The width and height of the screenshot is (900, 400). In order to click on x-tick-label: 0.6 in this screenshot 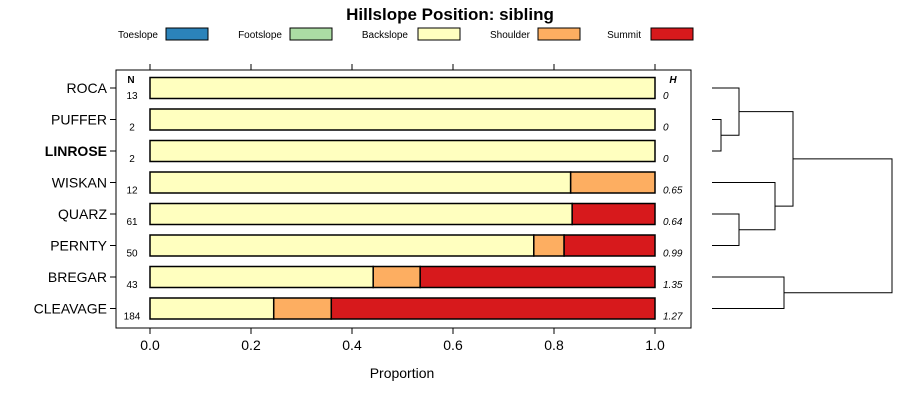, I will do `click(453, 345)`.